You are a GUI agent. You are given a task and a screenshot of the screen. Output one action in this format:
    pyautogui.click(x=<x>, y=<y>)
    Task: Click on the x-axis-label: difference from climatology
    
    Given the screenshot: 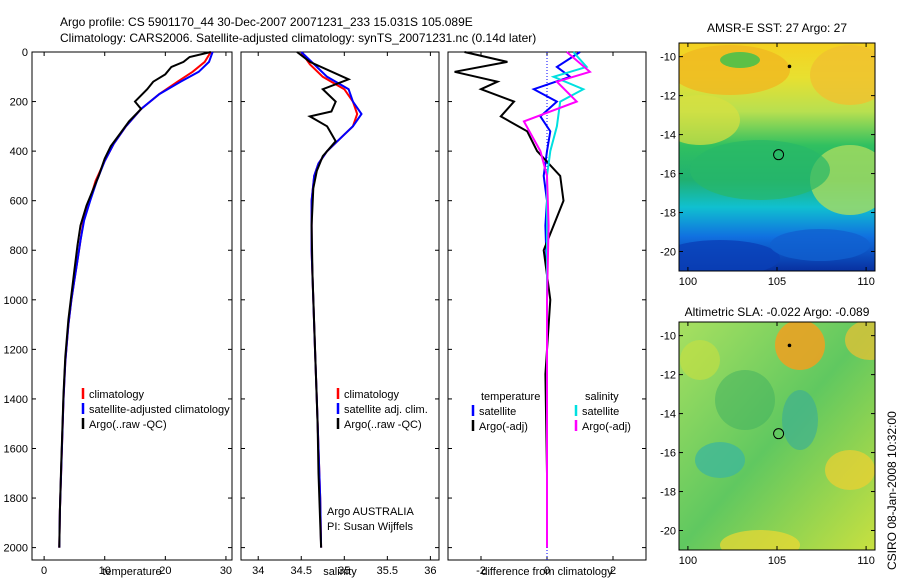 What is the action you would take?
    pyautogui.click(x=547, y=572)
    